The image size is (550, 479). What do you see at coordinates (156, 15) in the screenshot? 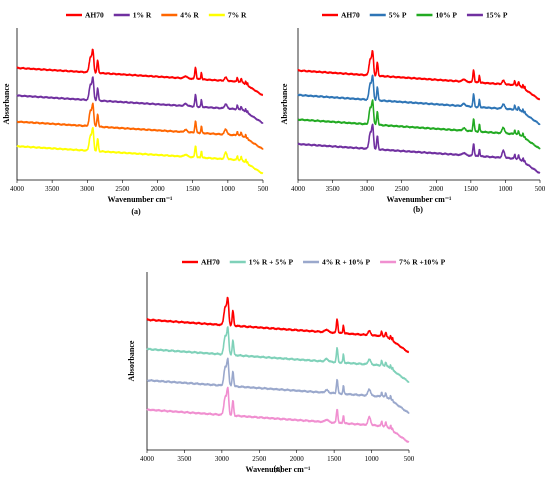
I see `legend: AH70 1% R 4% R 7% R` at bounding box center [156, 15].